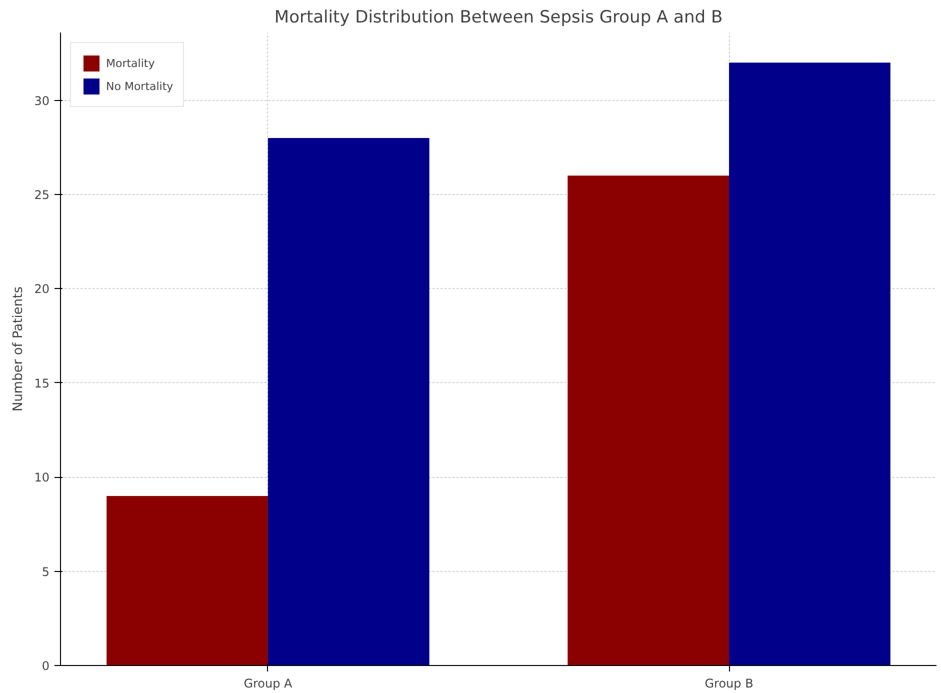 Image resolution: width=941 pixels, height=693 pixels. Describe the element at coordinates (269, 683) in the screenshot. I see `x-tick-label: Group A` at that location.